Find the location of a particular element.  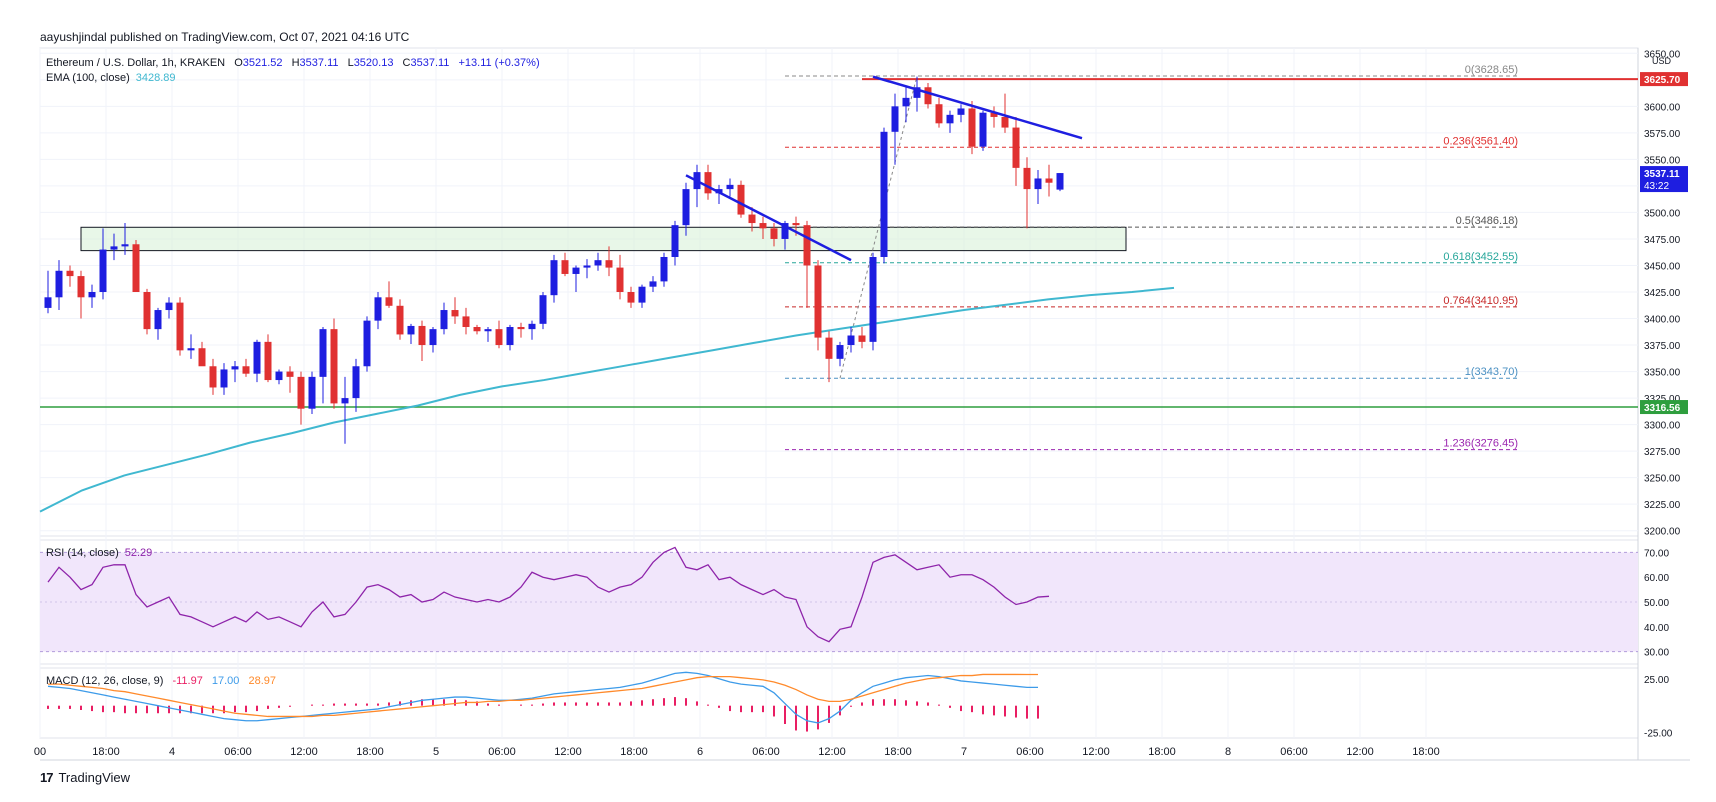

fib-label: 0.5(3486.18) is located at coordinates (1487, 221).